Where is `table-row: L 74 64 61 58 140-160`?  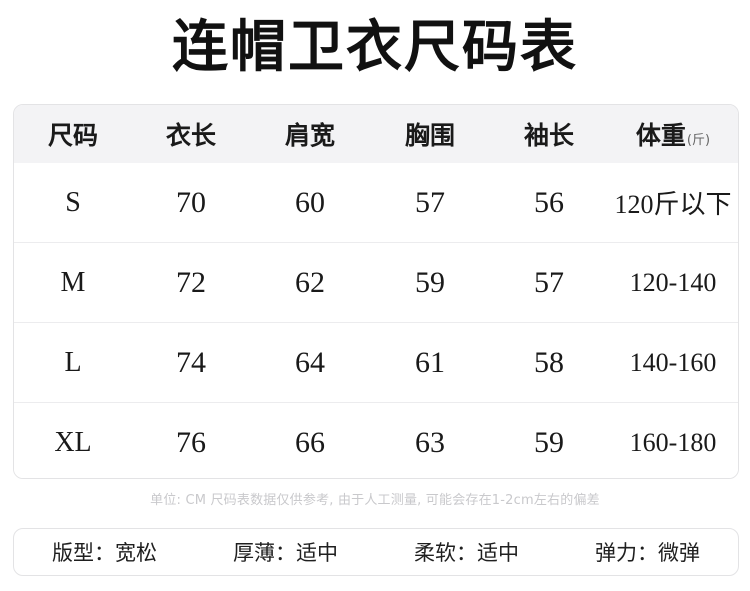 table-row: L 74 64 61 58 140-160 is located at coordinates (376, 362).